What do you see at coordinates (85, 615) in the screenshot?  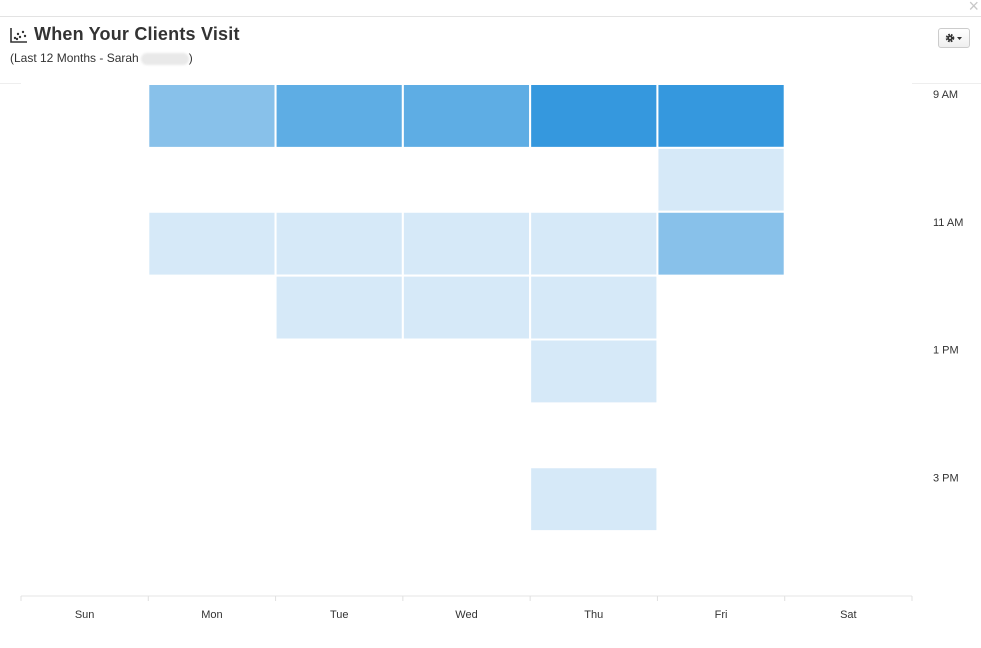 I see `x-tick-label-sun: Sun` at bounding box center [85, 615].